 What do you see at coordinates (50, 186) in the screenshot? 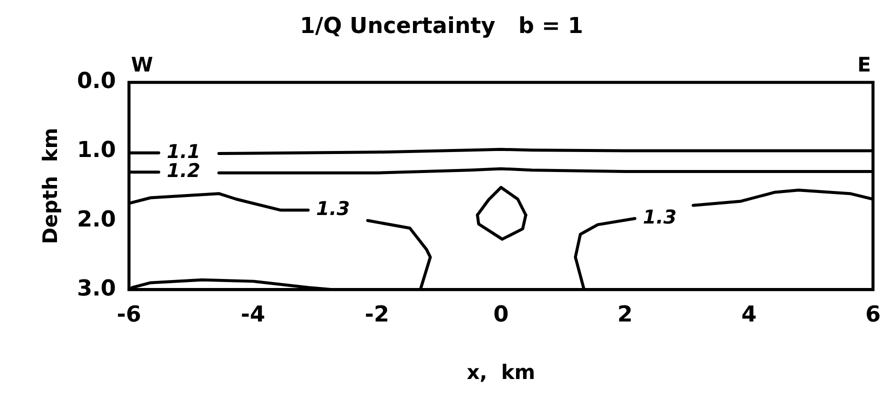
I see `y-axis-title: Depth km` at bounding box center [50, 186].